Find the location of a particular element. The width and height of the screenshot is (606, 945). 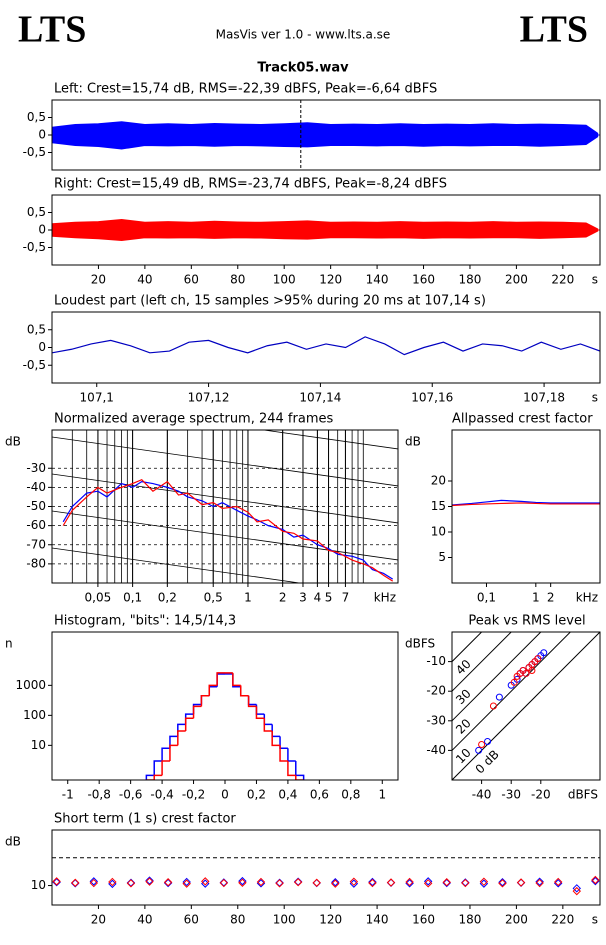

y-tick-label: 10 is located at coordinates (438, 532).